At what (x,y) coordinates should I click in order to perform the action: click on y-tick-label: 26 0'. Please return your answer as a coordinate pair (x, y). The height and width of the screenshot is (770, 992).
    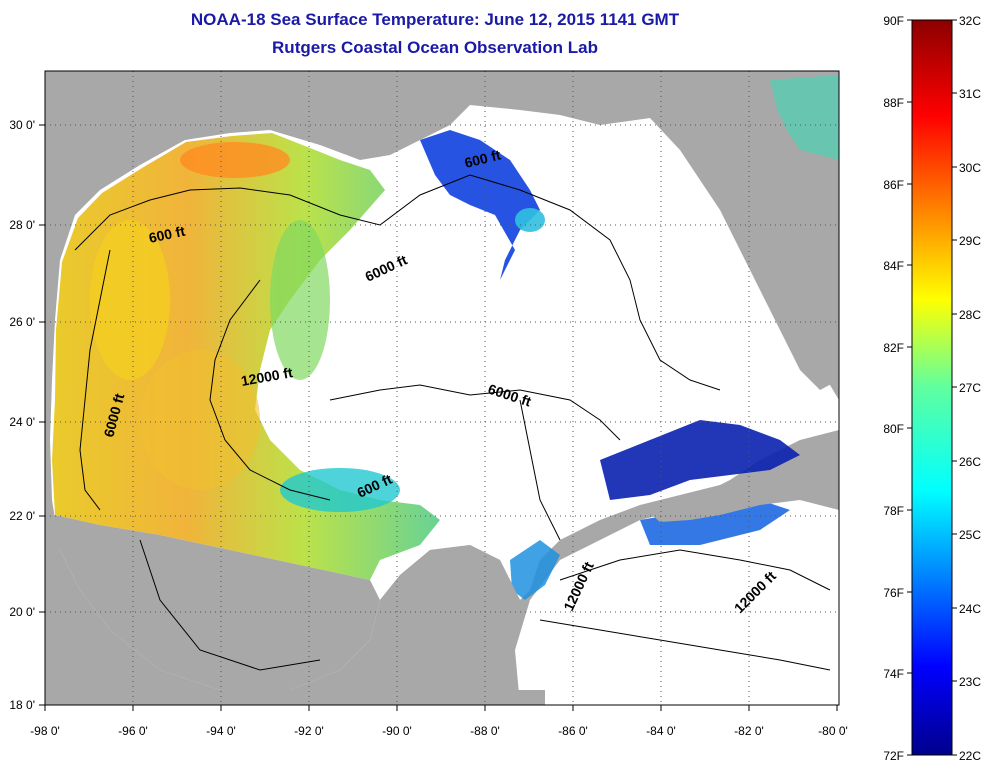
    Looking at the image, I should click on (22, 322).